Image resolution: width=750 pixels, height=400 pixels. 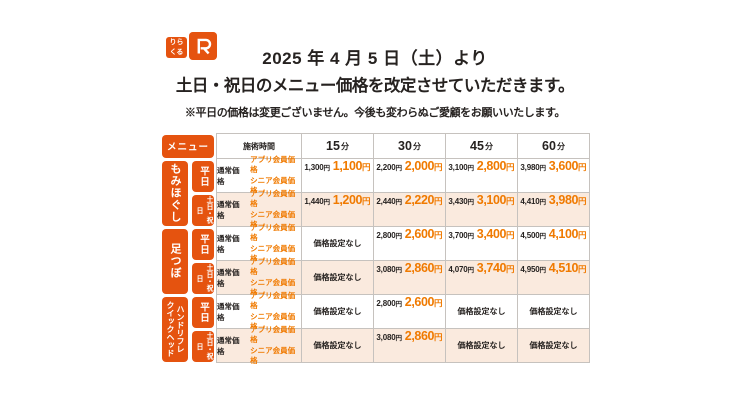 What do you see at coordinates (482, 176) in the screenshot?
I see `price-cell: 3,100円 2,800円` at bounding box center [482, 176].